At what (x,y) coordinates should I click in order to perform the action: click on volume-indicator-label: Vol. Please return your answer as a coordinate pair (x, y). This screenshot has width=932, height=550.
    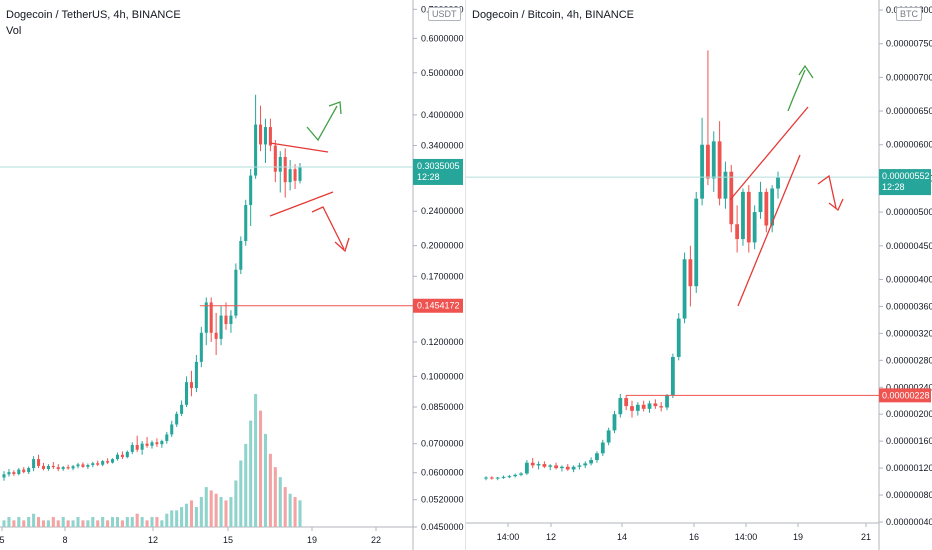
    Looking at the image, I should click on (14, 31).